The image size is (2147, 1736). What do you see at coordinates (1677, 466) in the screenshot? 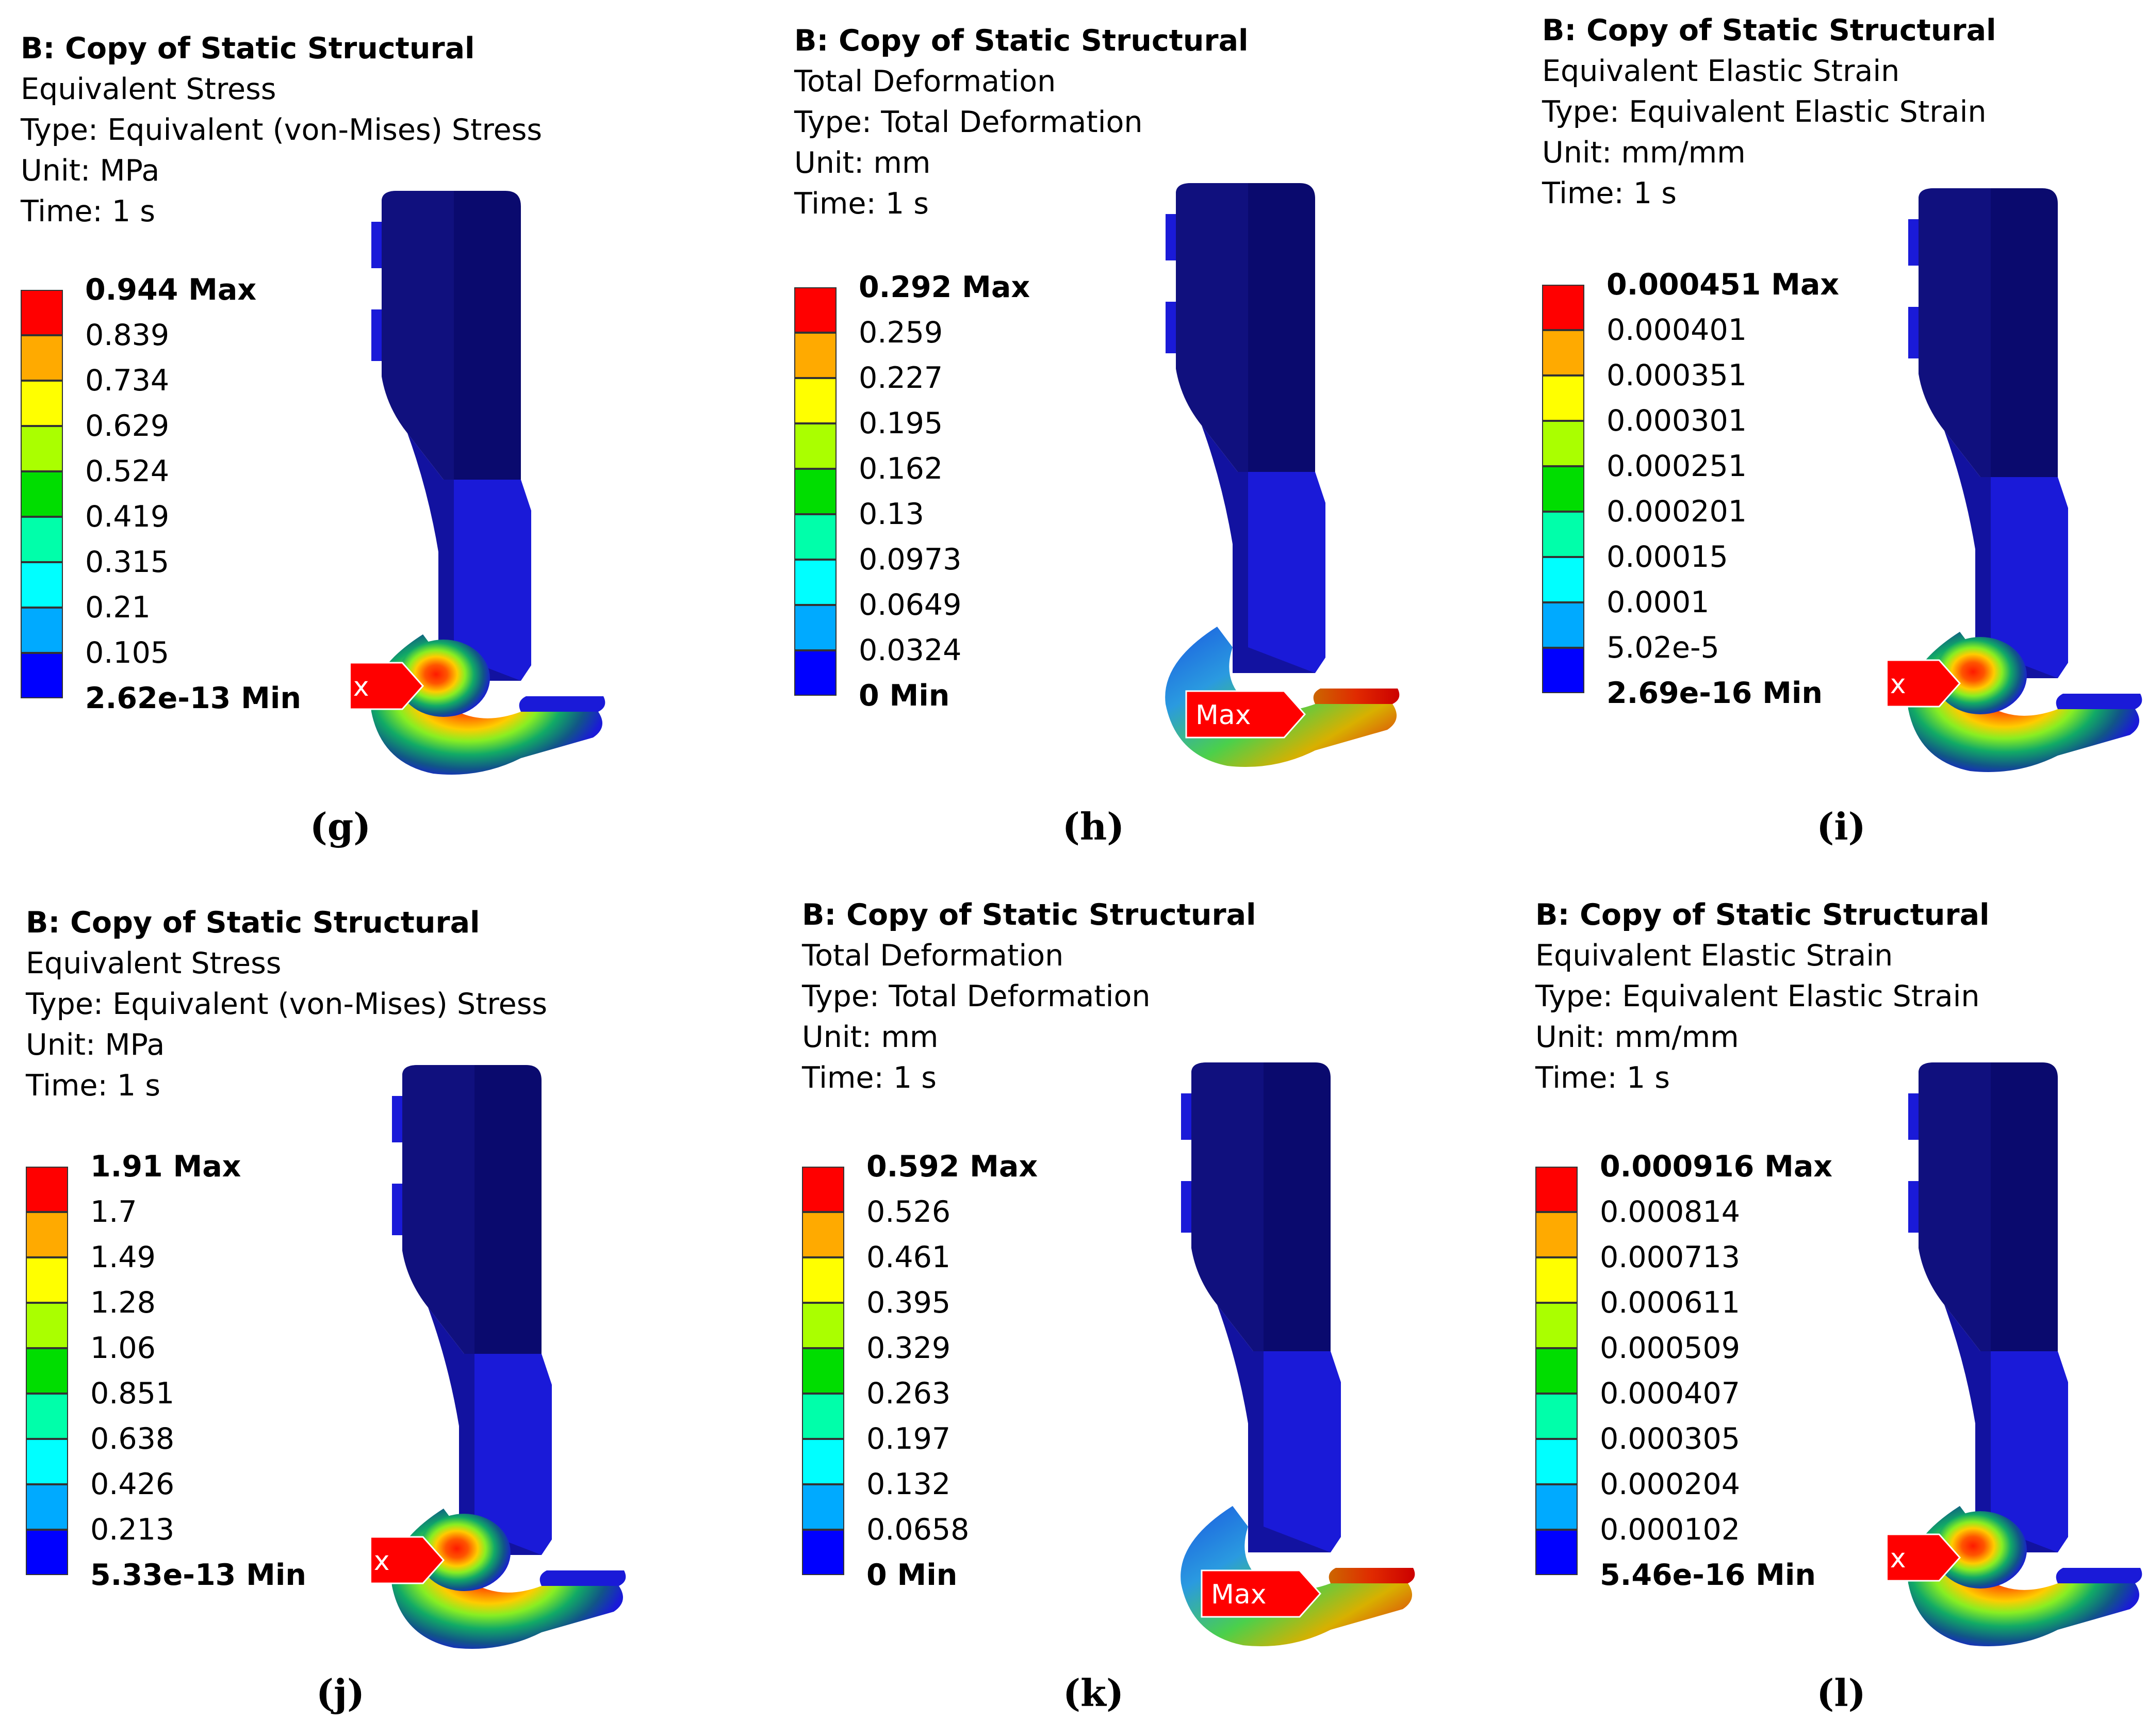
I see `legend-value-label: 0.000251` at bounding box center [1677, 466].